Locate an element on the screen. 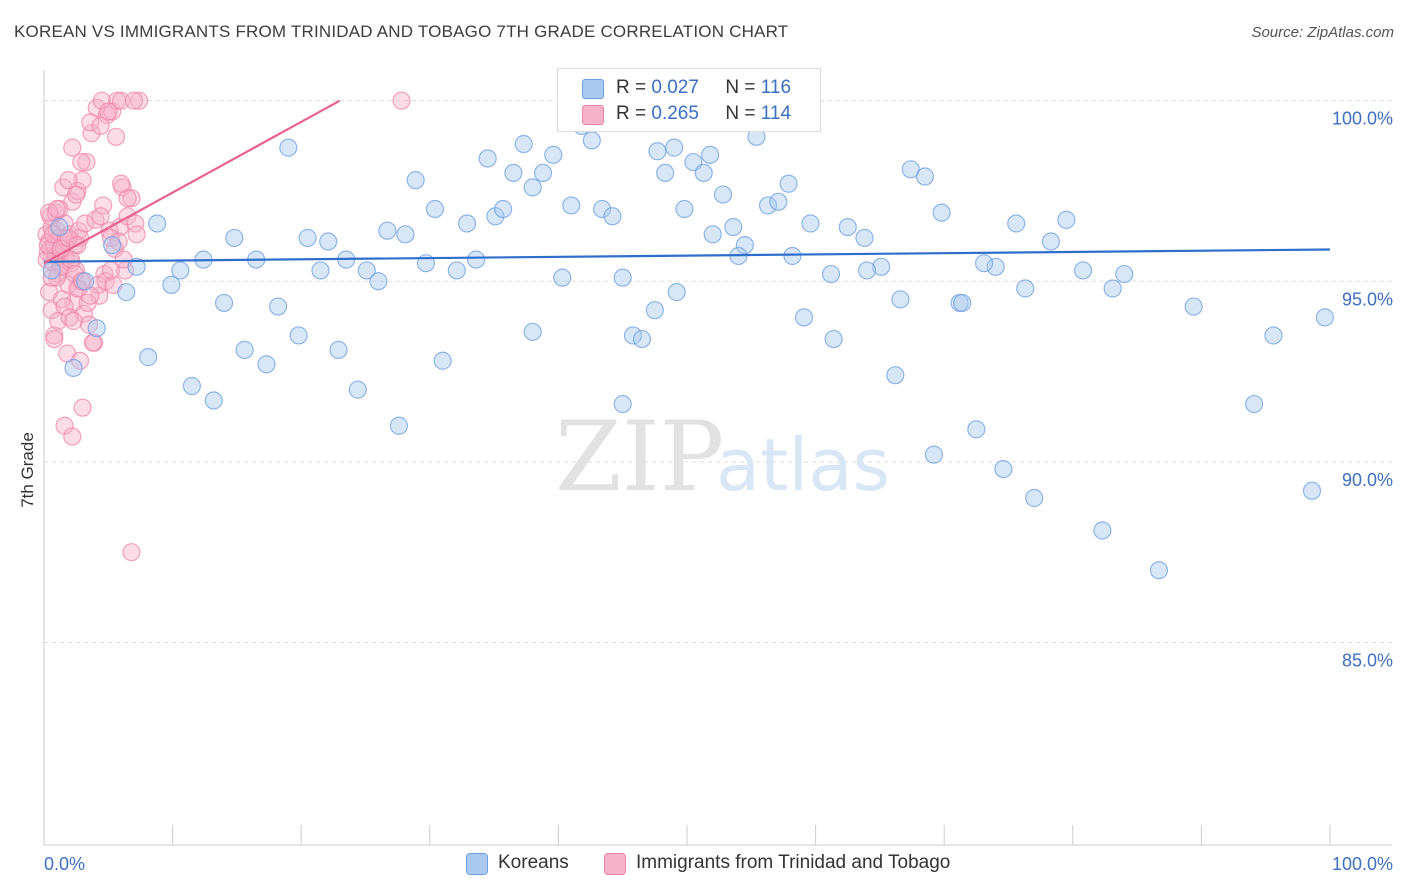  source-label: Source: ZipAtlas.com is located at coordinates (1322, 32).